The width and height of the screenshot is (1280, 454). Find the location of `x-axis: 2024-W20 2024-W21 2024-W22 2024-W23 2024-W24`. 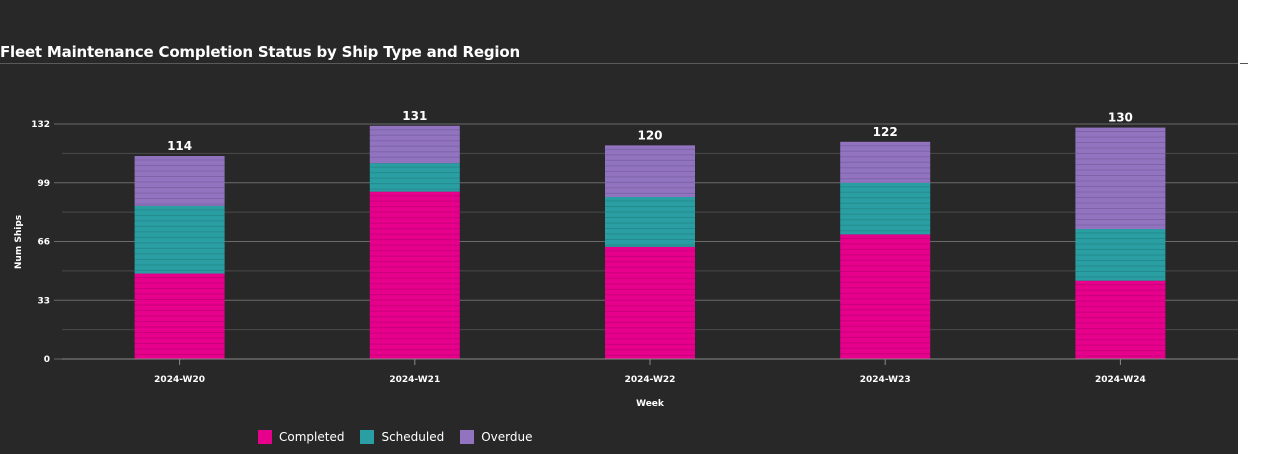

x-axis: 2024-W20 2024-W21 2024-W22 2024-W23 2024-W24 is located at coordinates (650, 371).